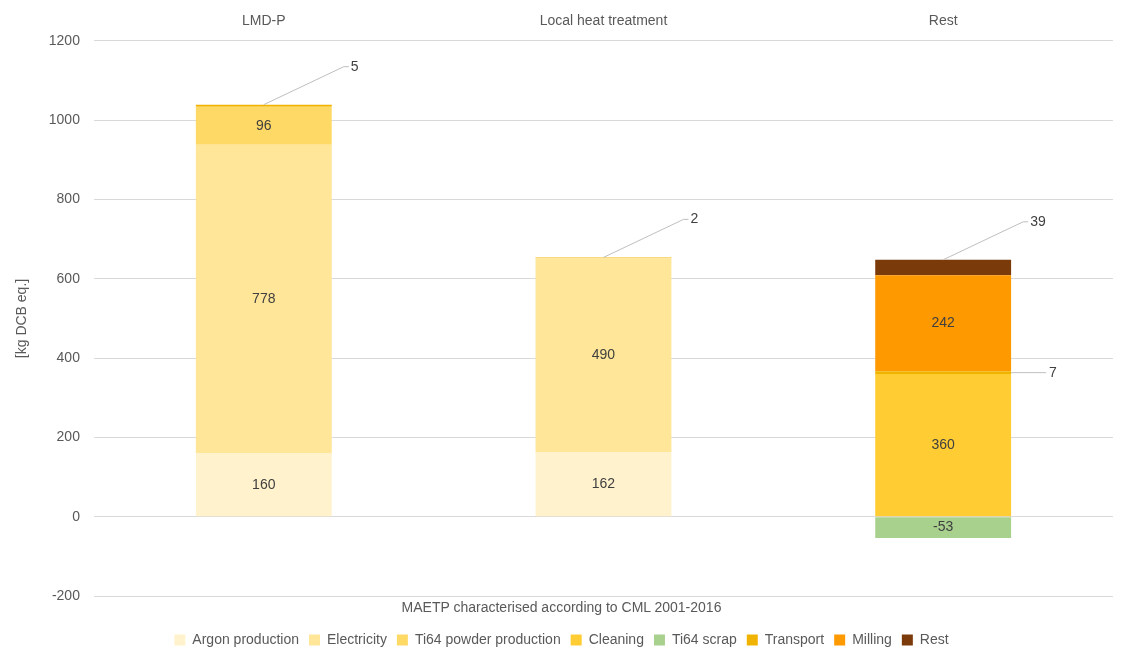 The width and height of the screenshot is (1133, 662). I want to click on legend-label: Ti64 powder production, so click(487, 638).